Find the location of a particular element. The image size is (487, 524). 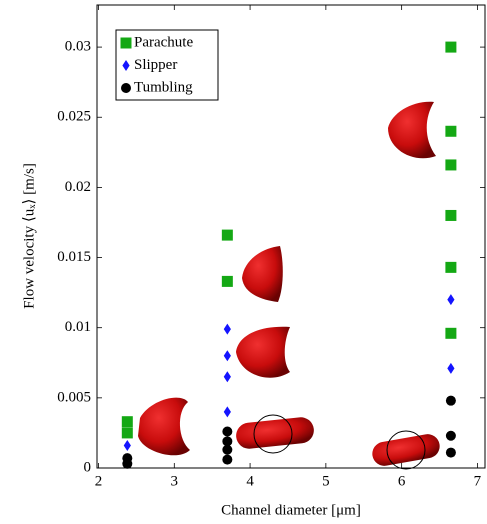

x-tick-label: 4 is located at coordinates (250, 481).